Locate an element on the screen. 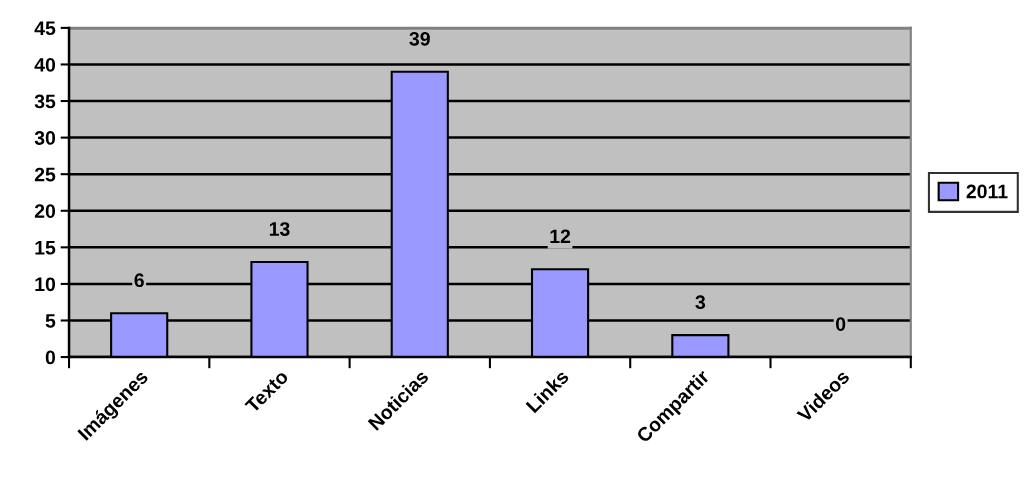  data-label: 3 is located at coordinates (700, 302).